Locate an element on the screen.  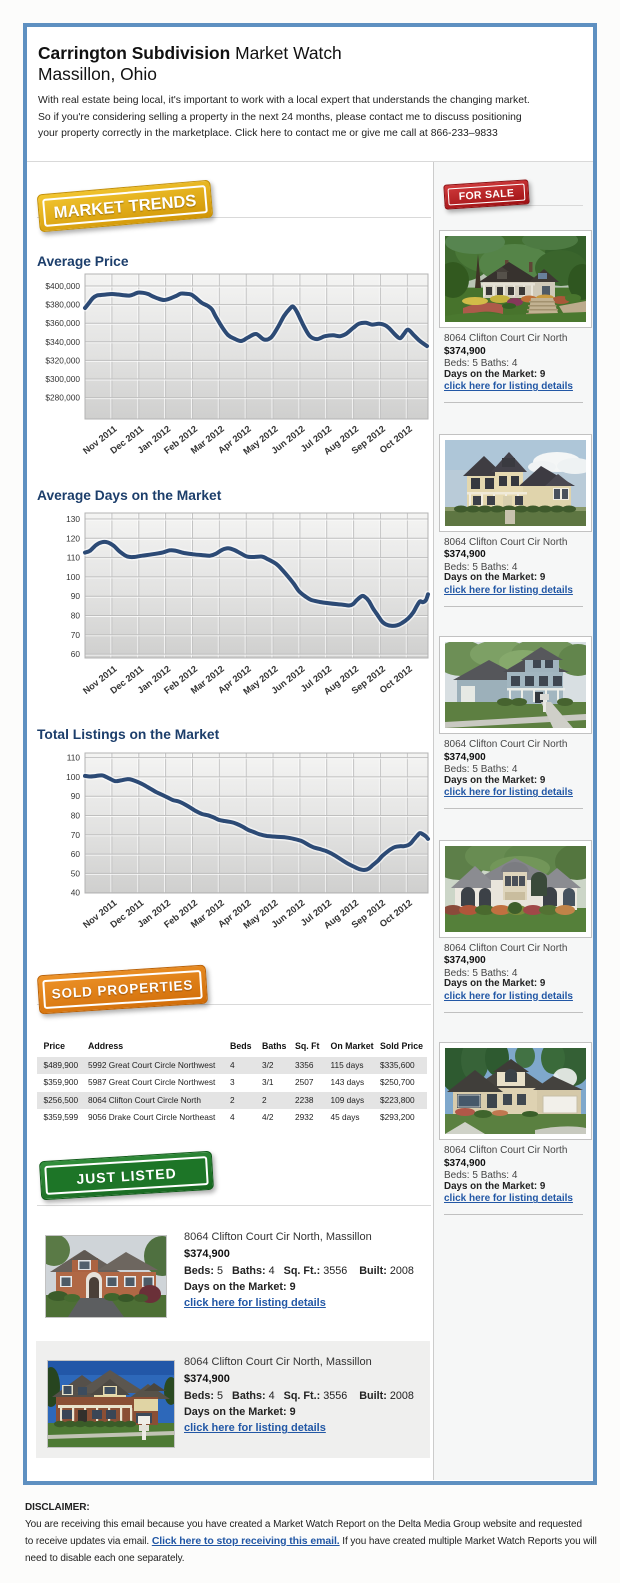
svg-text: $280,000 is located at coordinates (62, 398).